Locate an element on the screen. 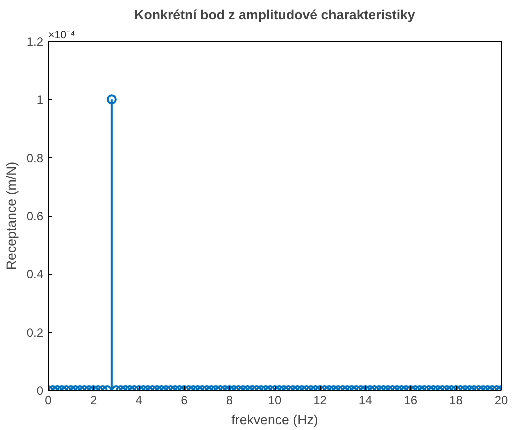 Image resolution: width=513 pixels, height=430 pixels. annotation: ×10⁻⁴ is located at coordinates (62, 36).